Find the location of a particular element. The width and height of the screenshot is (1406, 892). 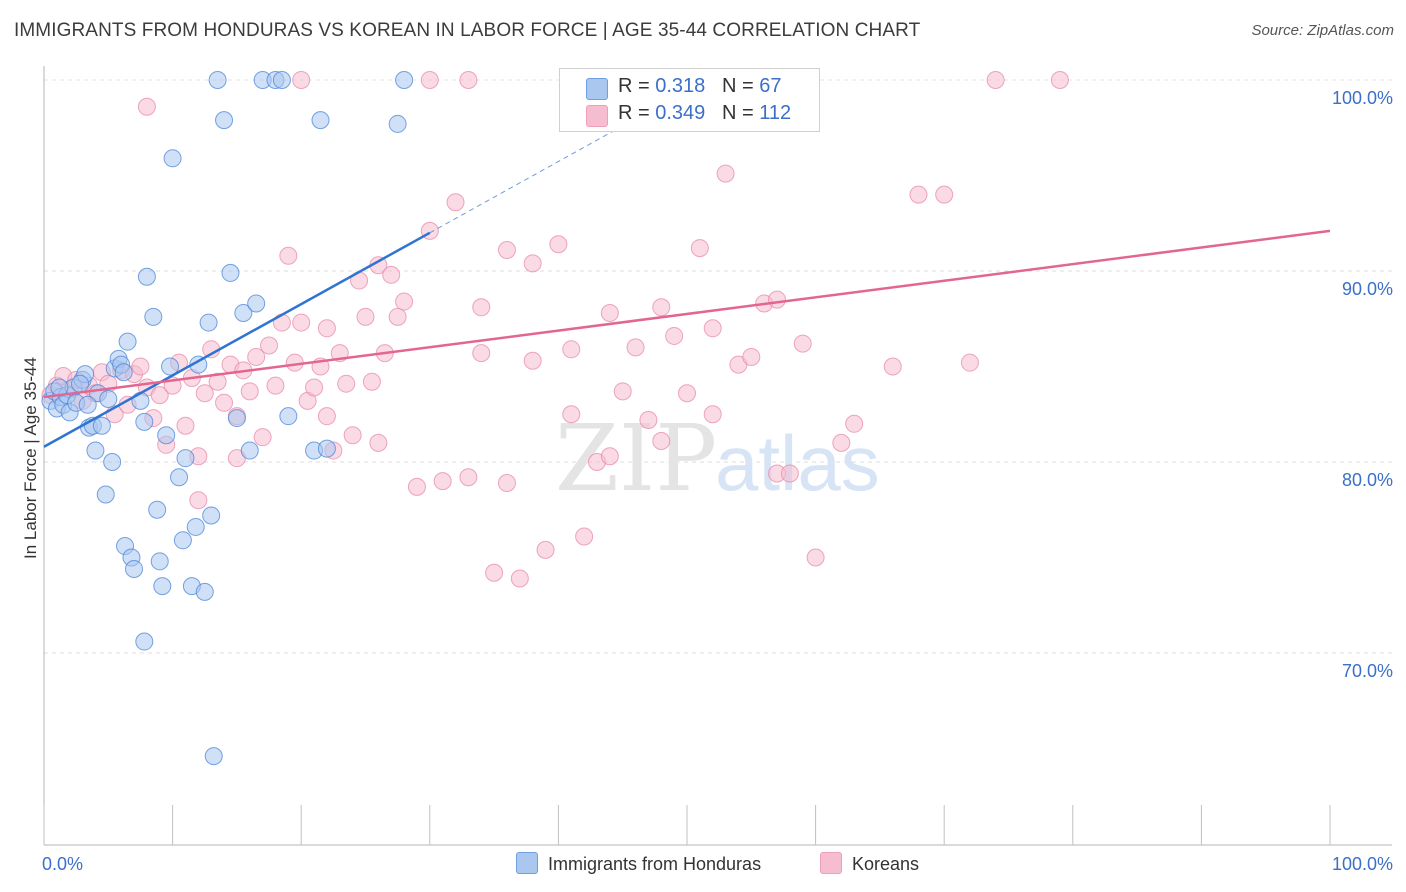

bottom-legend-honduras: Immigrants from Honduras is located at coordinates (638, 863).